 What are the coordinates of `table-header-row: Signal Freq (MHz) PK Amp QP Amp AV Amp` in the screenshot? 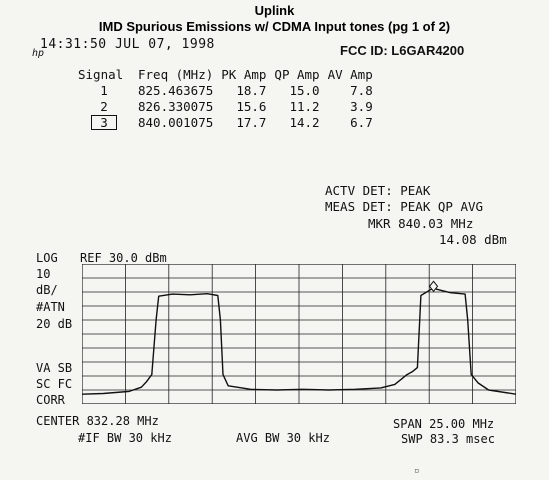 It's located at (229, 74).